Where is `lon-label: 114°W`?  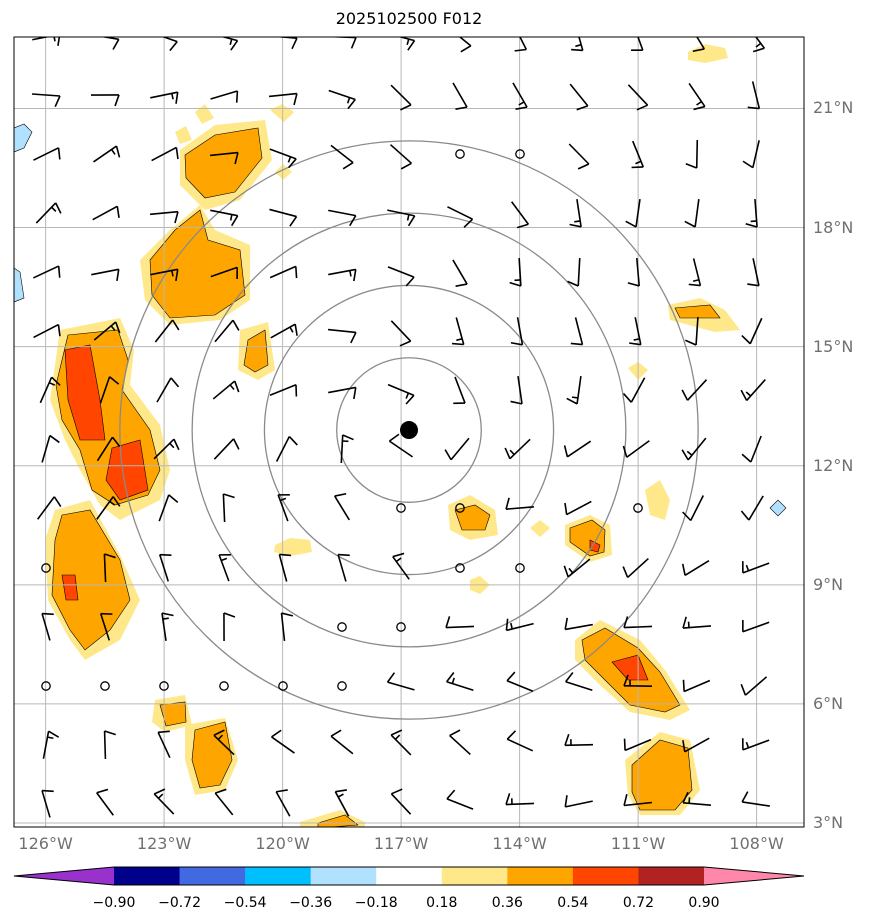
lon-label: 114°W is located at coordinates (519, 843).